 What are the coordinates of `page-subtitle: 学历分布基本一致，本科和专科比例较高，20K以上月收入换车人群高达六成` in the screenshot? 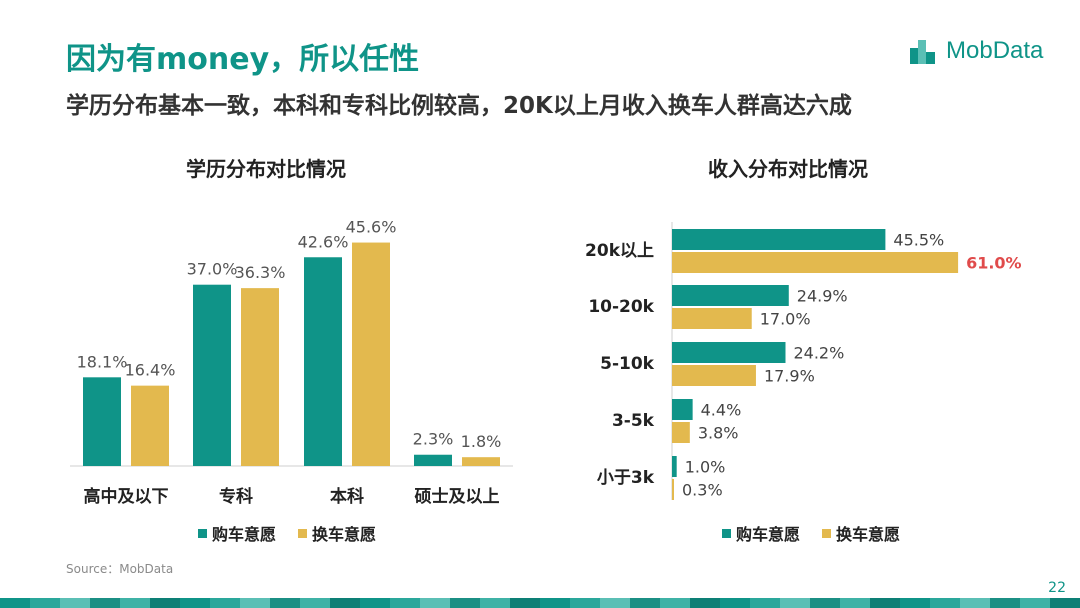 It's located at (459, 106).